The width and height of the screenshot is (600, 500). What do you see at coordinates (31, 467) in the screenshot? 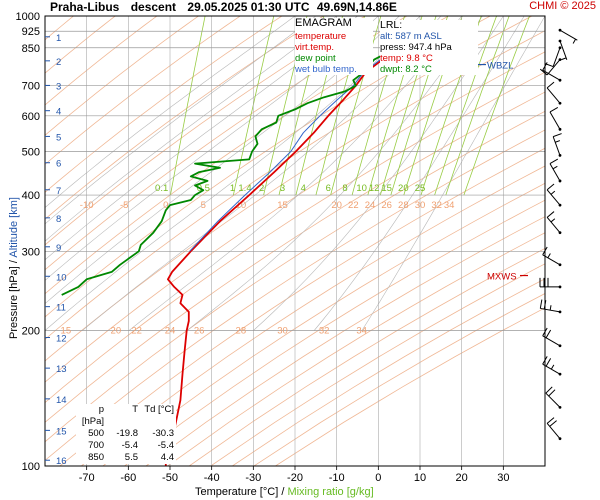
I see `y-tick-label: 100` at bounding box center [31, 467].